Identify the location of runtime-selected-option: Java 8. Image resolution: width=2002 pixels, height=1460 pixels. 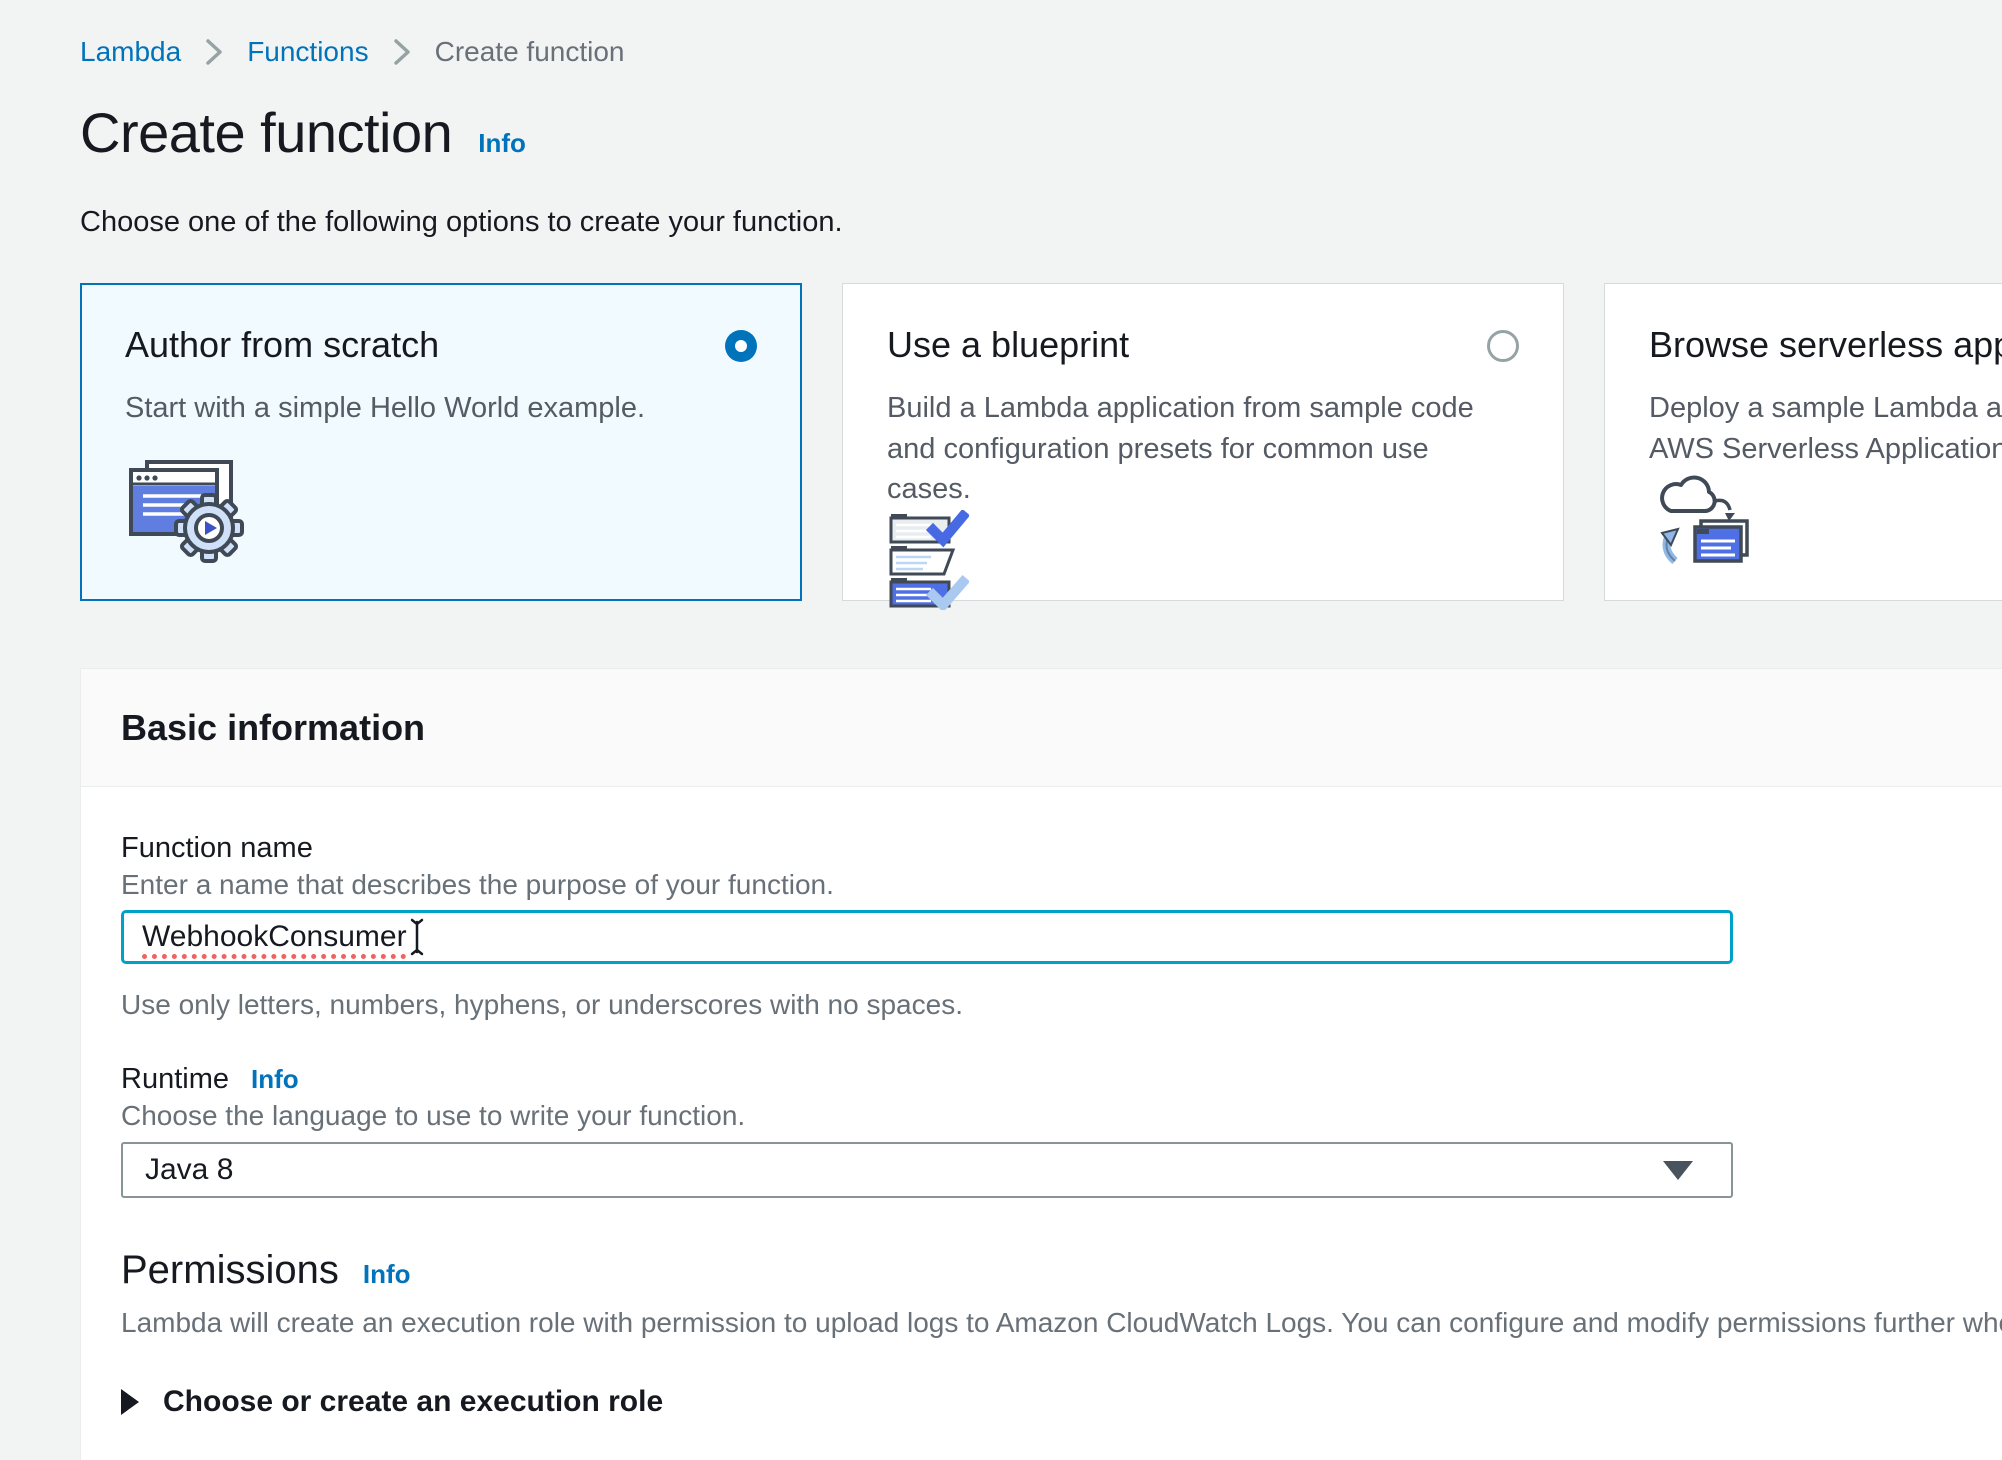
(189, 1169).